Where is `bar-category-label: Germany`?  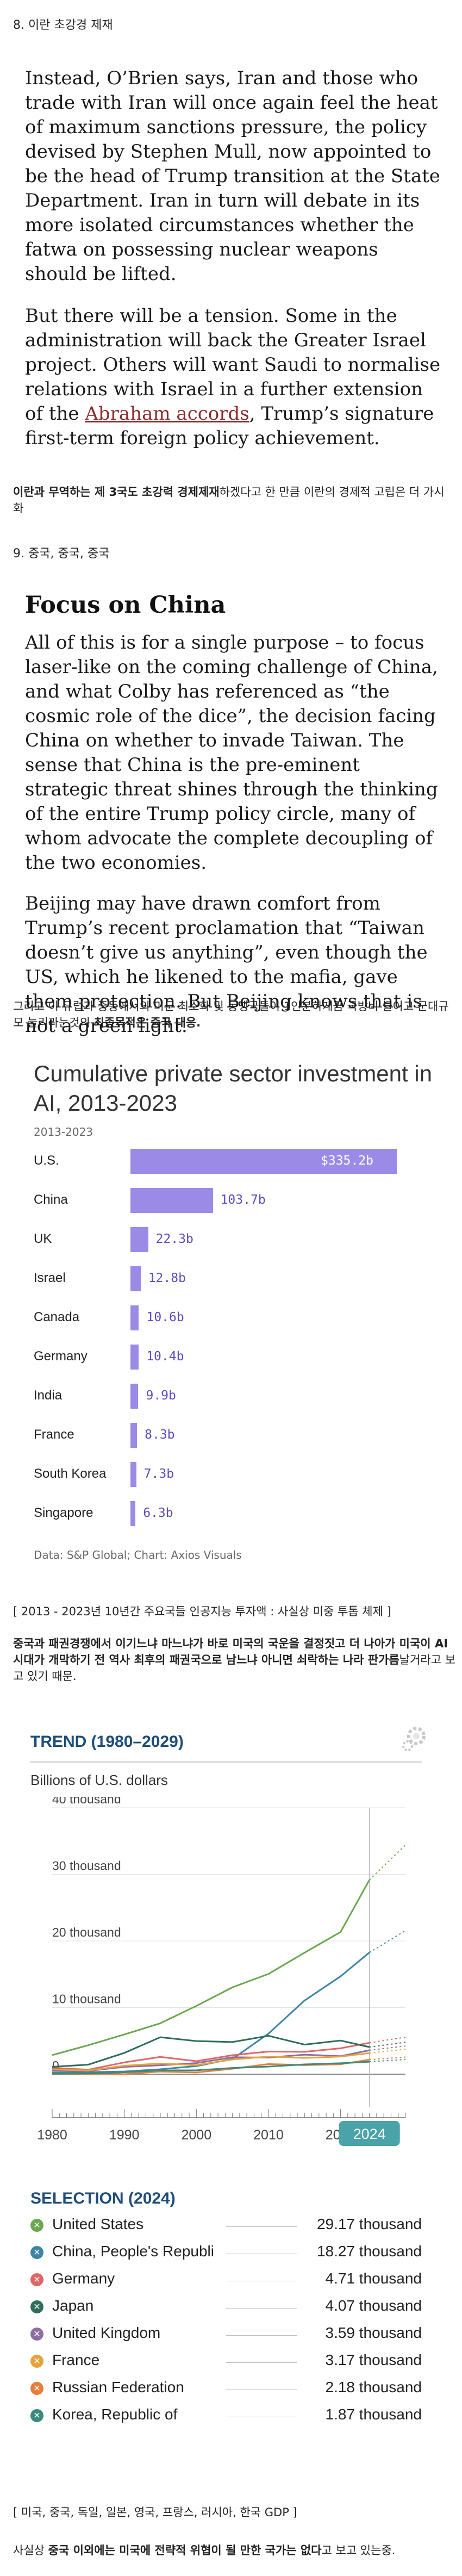 bar-category-label: Germany is located at coordinates (61, 1356).